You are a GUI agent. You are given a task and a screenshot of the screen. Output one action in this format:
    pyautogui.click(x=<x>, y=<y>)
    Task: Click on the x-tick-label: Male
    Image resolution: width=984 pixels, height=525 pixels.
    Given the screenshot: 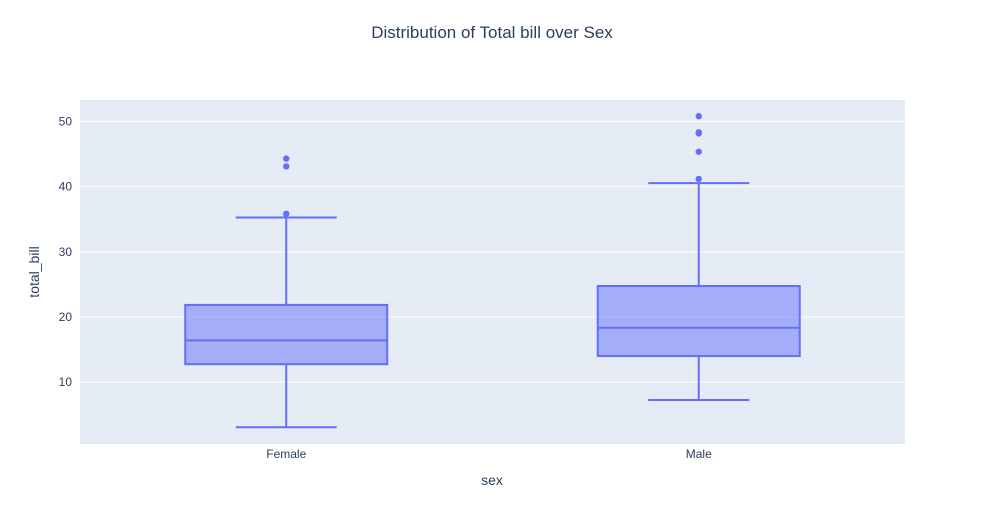 What is the action you would take?
    pyautogui.click(x=699, y=454)
    